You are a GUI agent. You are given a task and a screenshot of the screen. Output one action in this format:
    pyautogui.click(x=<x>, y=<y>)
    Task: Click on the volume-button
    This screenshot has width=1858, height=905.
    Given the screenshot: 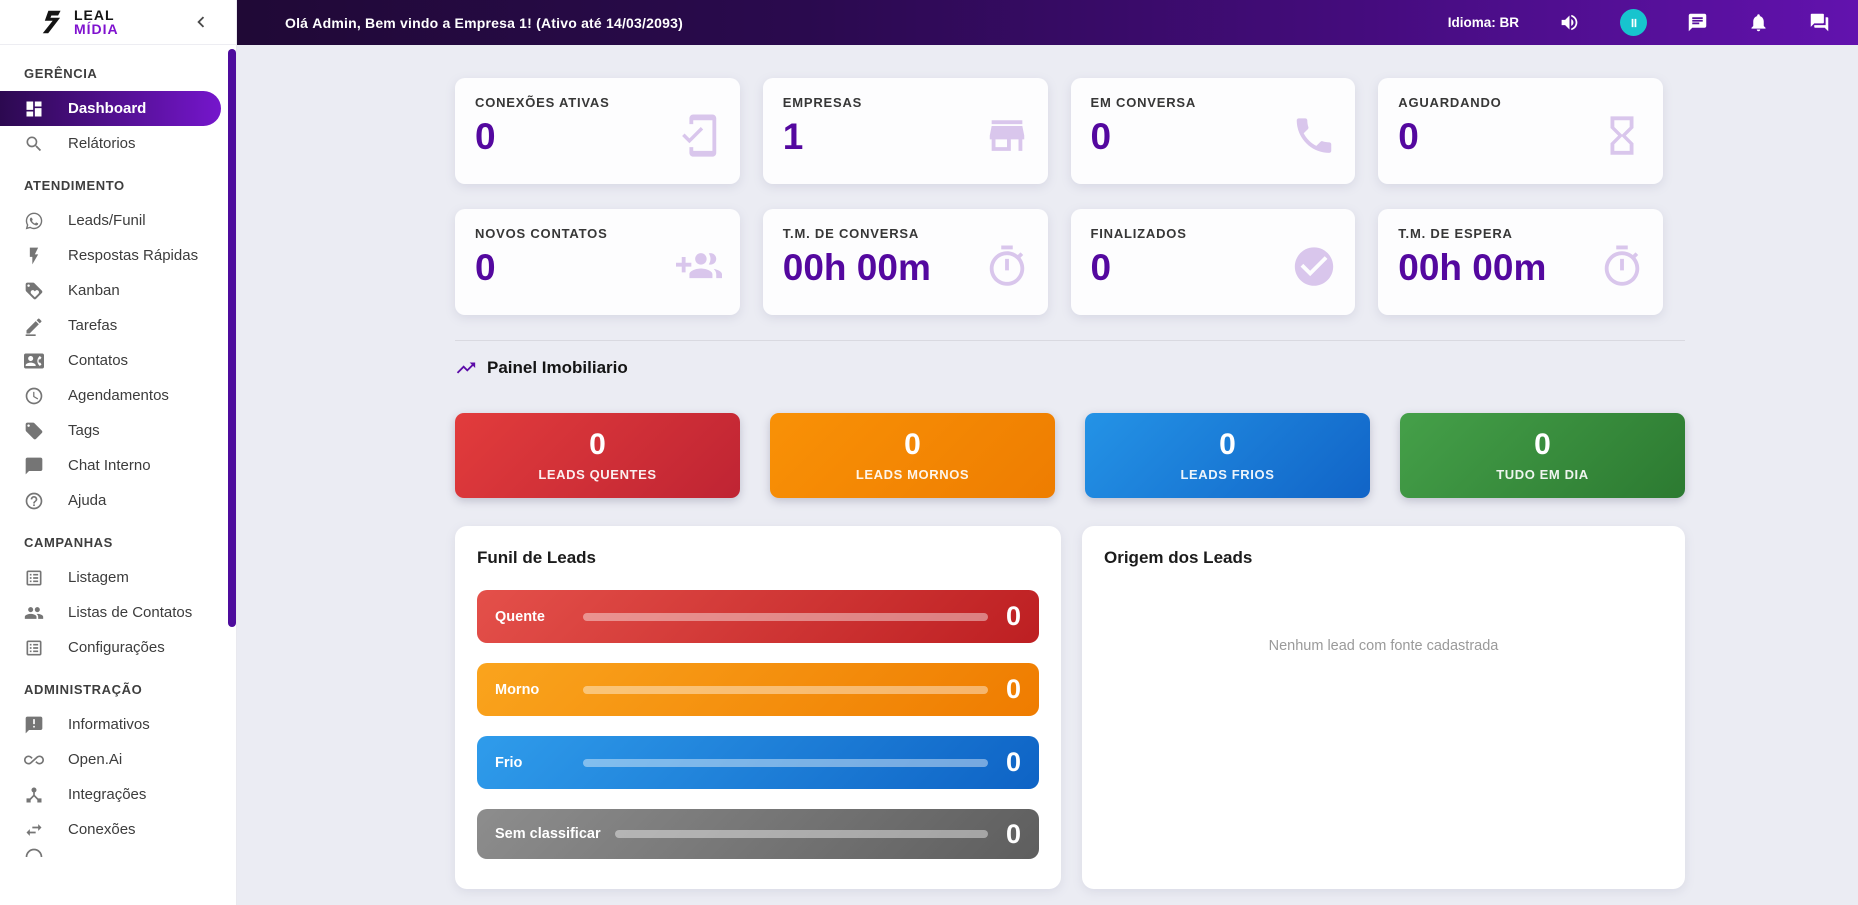 What is the action you would take?
    pyautogui.click(x=1569, y=22)
    